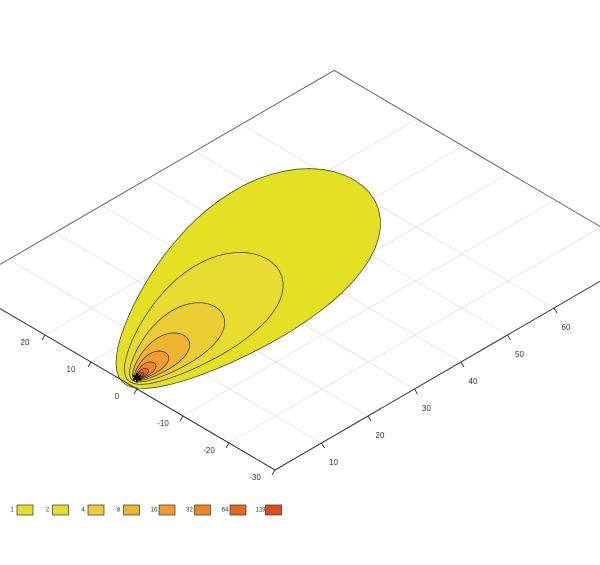  I want to click on legend-label: 128, so click(260, 511).